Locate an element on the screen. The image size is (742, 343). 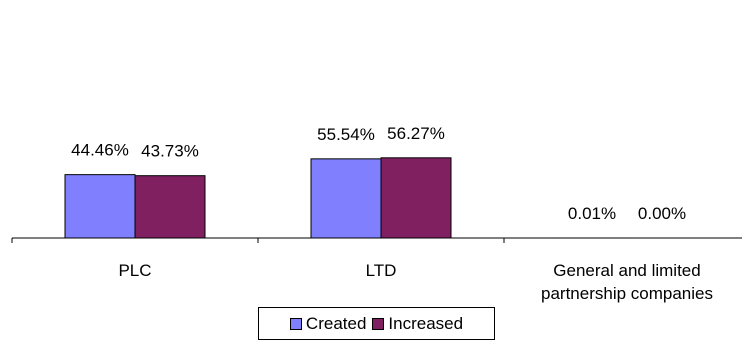
category-label: PLC is located at coordinates (134, 270).